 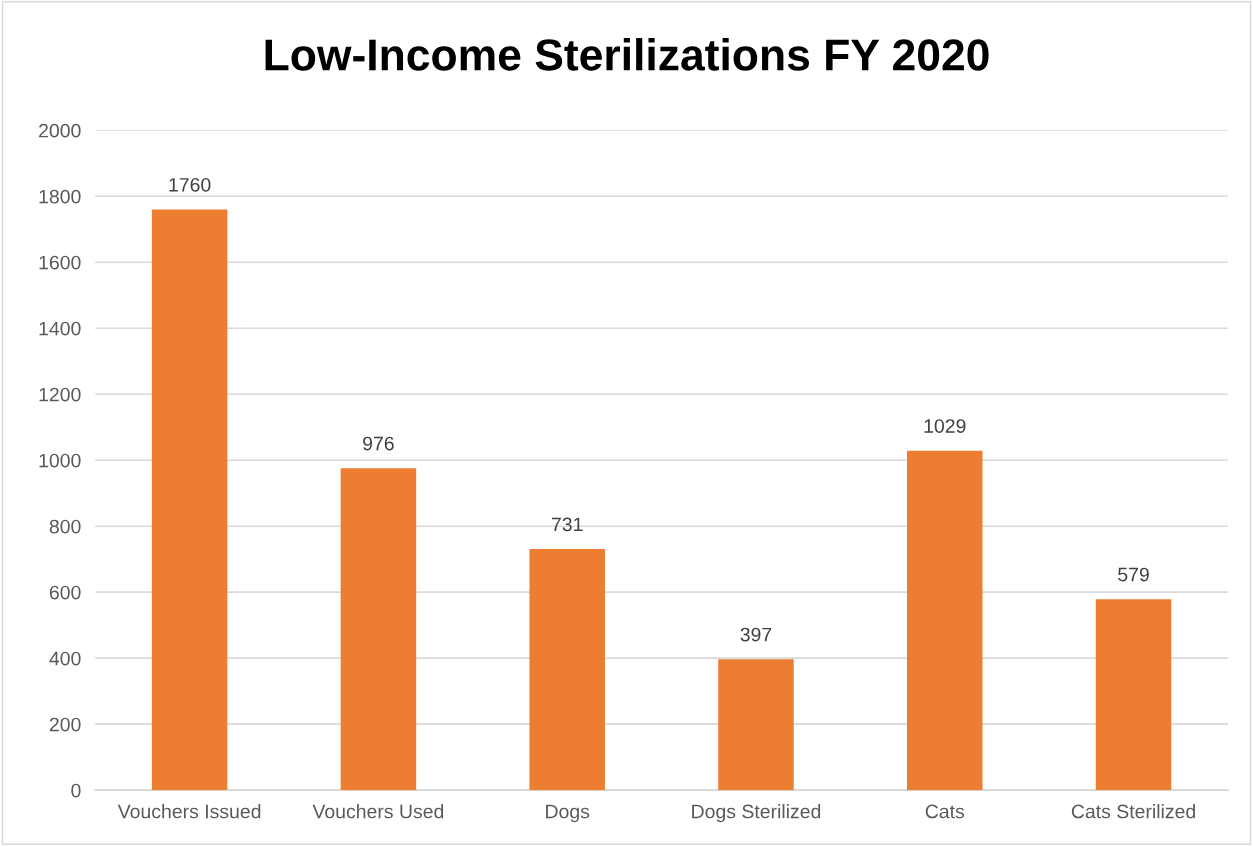 What do you see at coordinates (756, 634) in the screenshot?
I see `data-label: 397` at bounding box center [756, 634].